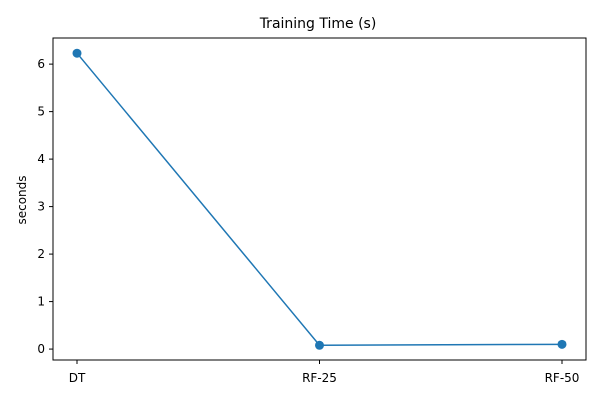 Image resolution: width=600 pixels, height=400 pixels. I want to click on y-tick-label: 0, so click(41, 349).